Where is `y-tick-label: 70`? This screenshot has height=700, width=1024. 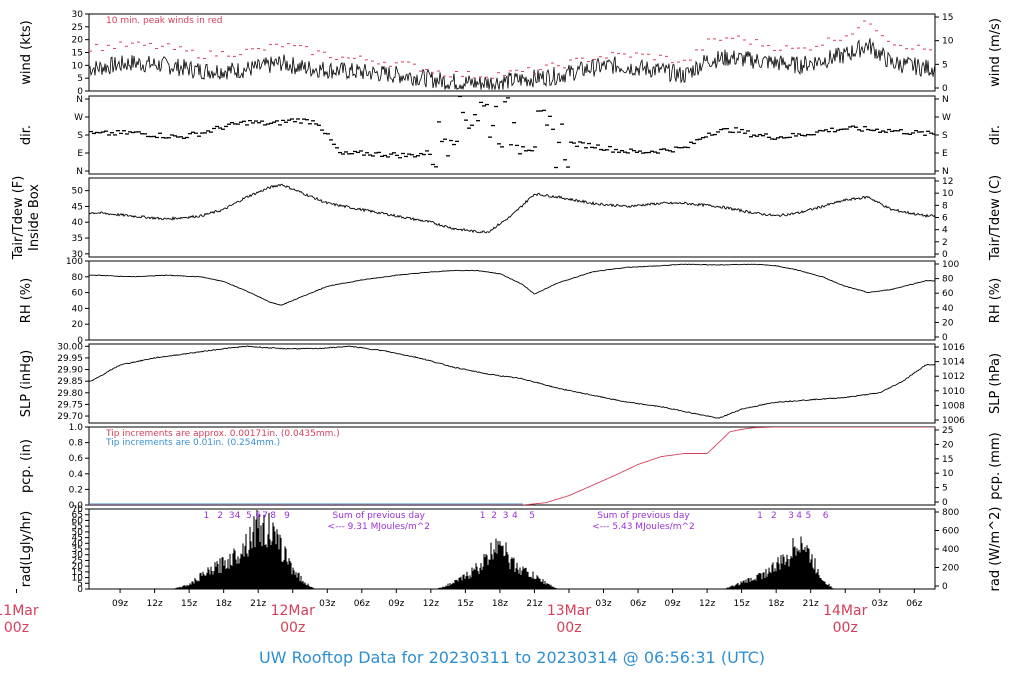 y-tick-label: 70 is located at coordinates (78, 510).